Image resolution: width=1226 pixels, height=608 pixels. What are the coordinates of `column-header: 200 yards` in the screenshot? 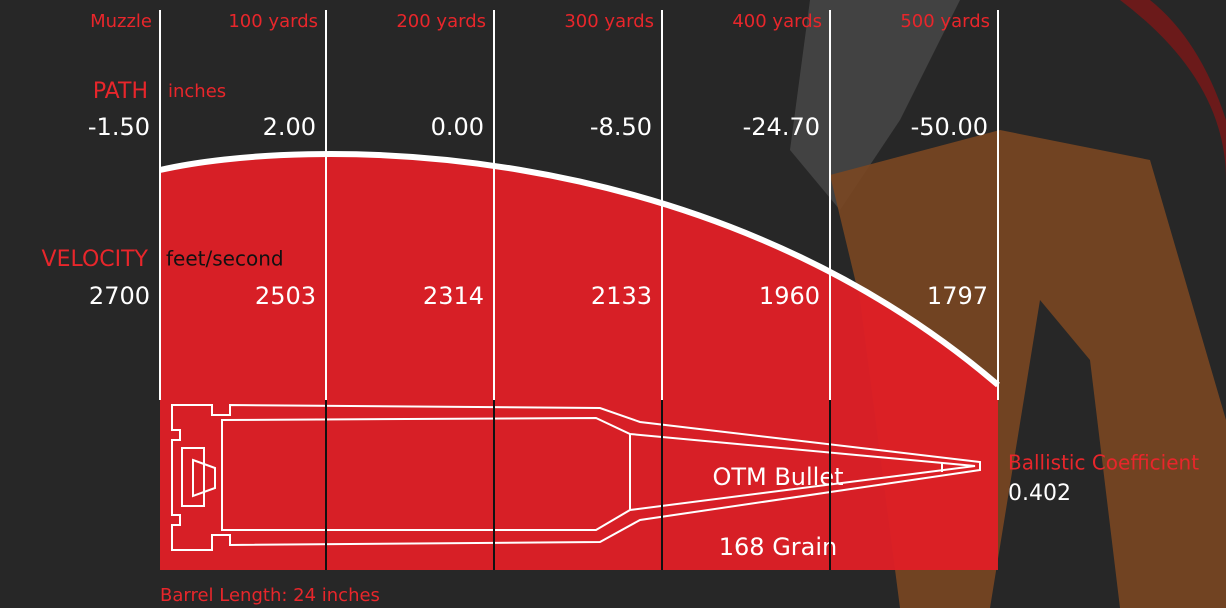 It's located at (441, 21).